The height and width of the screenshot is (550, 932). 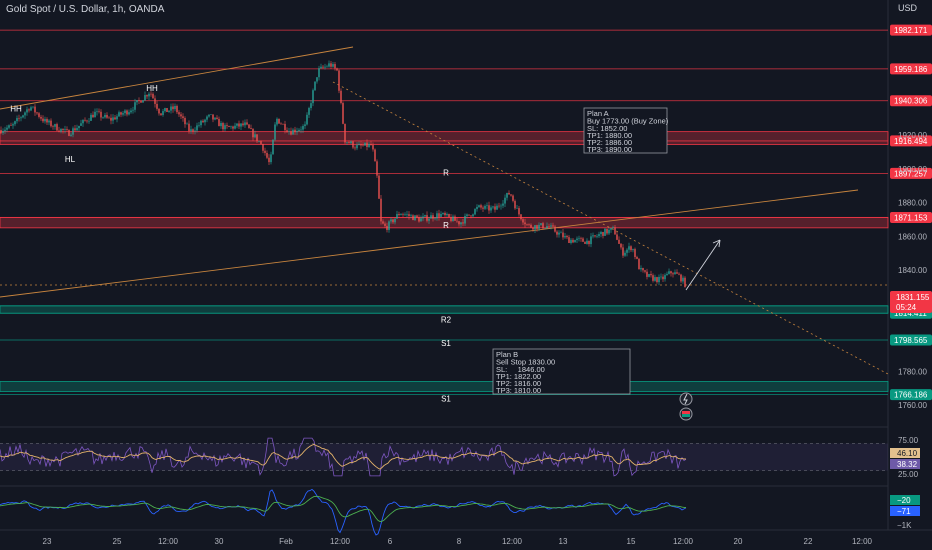 I want to click on price-axis-tick: 1860.00, so click(x=912, y=236).